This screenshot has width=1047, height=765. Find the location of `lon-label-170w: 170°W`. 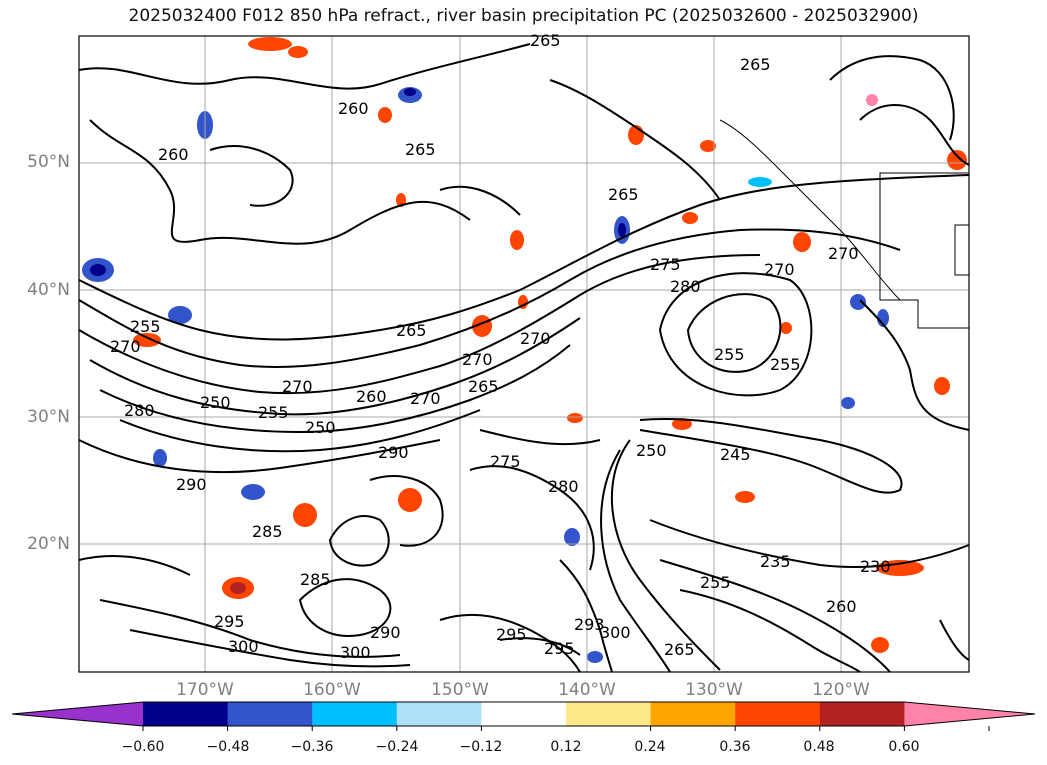

lon-label-170w: 170°W is located at coordinates (205, 690).